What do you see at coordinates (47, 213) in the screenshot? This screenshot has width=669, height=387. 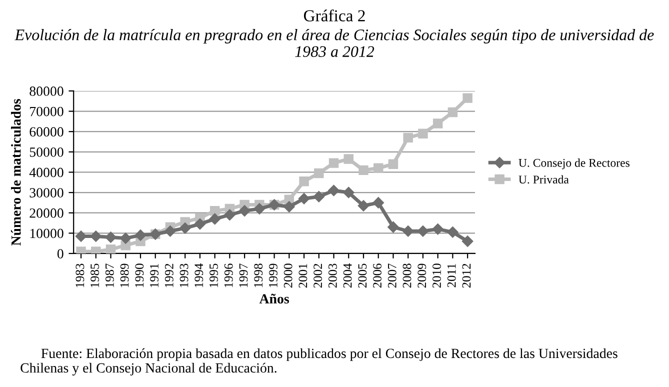 I see `y-tick-label: 20000` at bounding box center [47, 213].